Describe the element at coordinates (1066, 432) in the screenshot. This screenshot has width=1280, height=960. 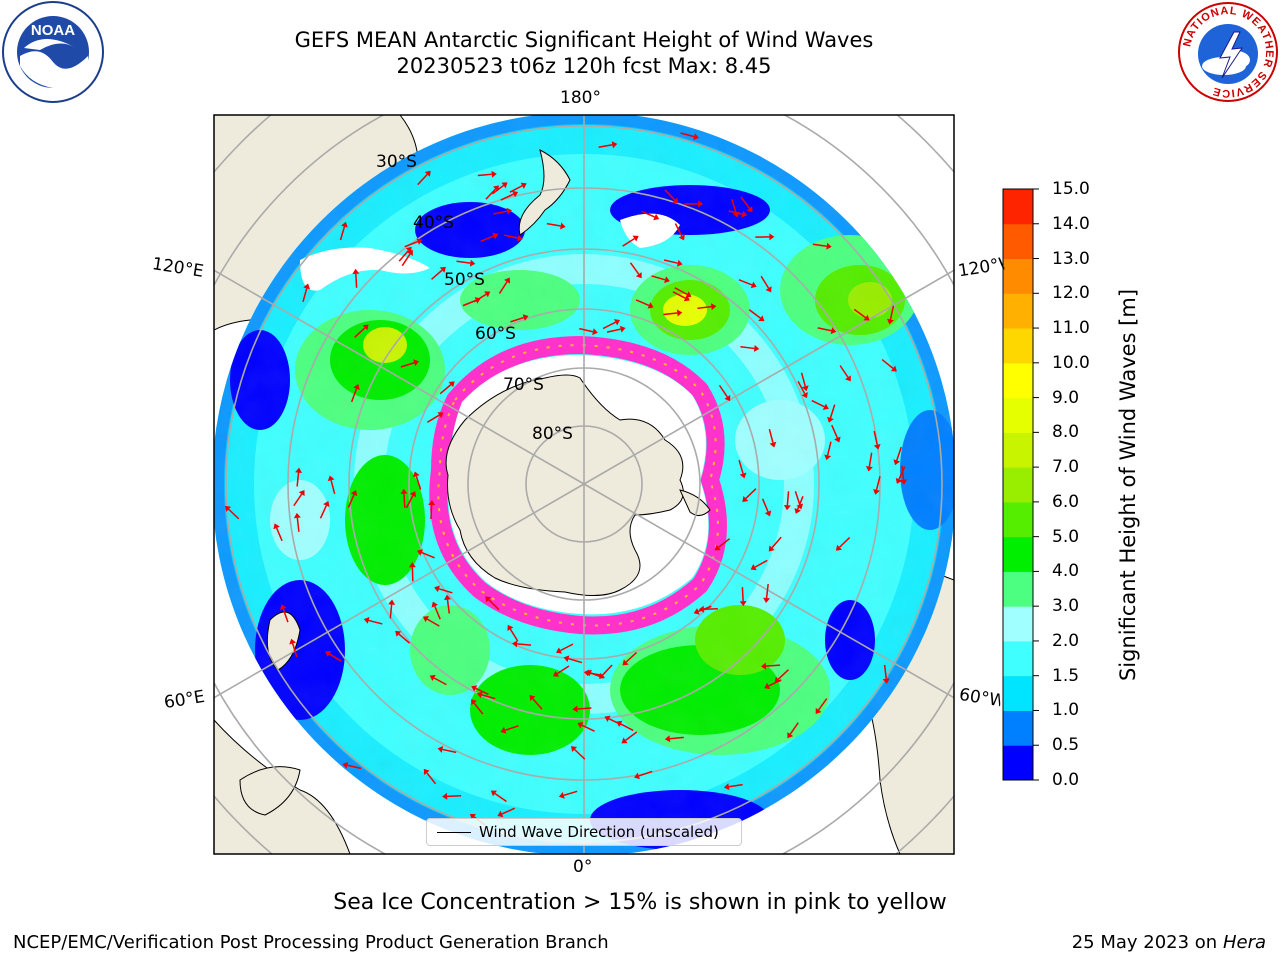
I see `colorbar-tick-label: 8.0` at that location.